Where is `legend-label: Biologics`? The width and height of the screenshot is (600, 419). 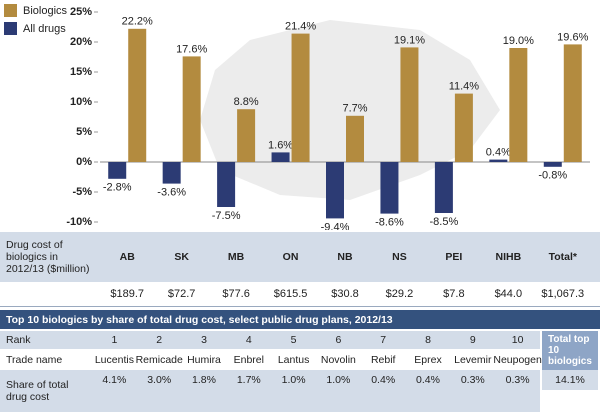
legend-label: Biologics is located at coordinates (45, 11).